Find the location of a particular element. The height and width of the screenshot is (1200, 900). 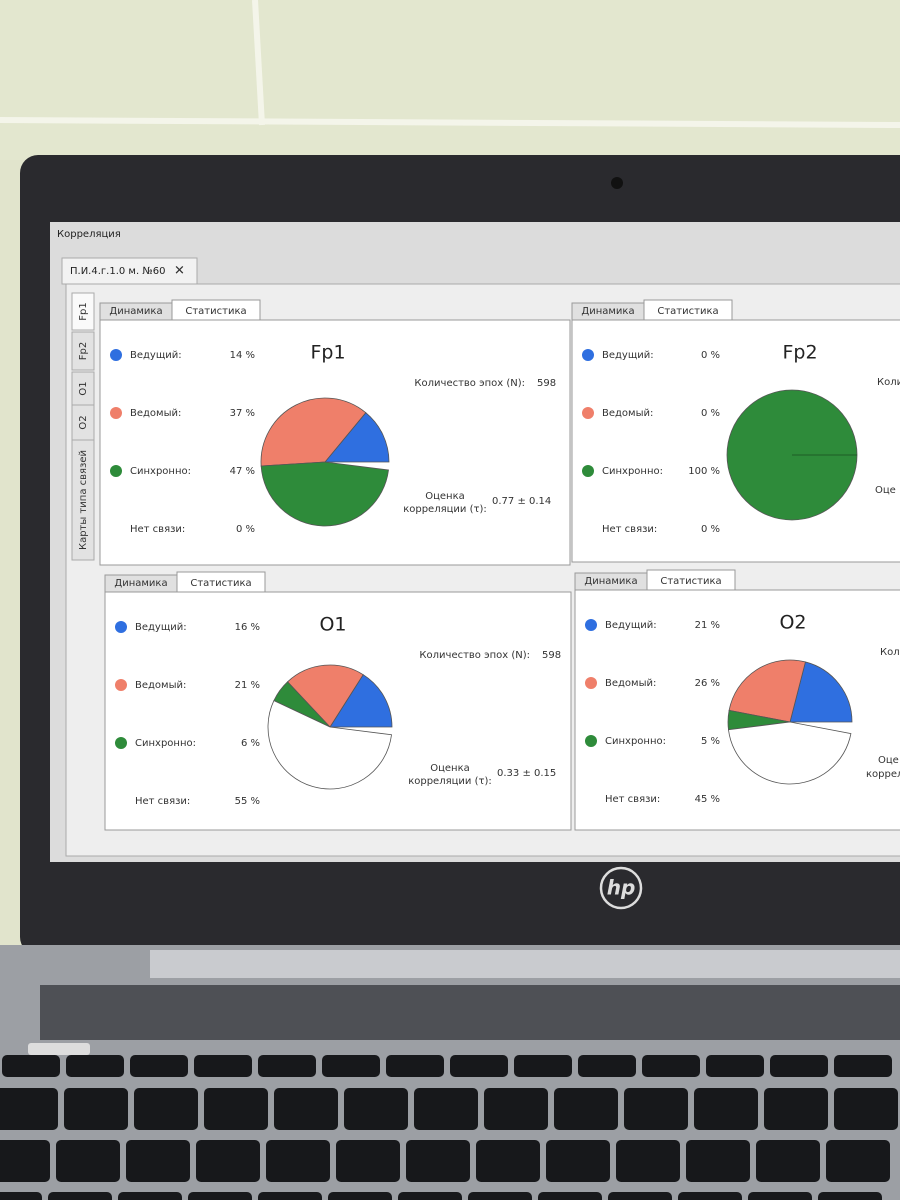

epochs-value: 598 is located at coordinates (546, 383).